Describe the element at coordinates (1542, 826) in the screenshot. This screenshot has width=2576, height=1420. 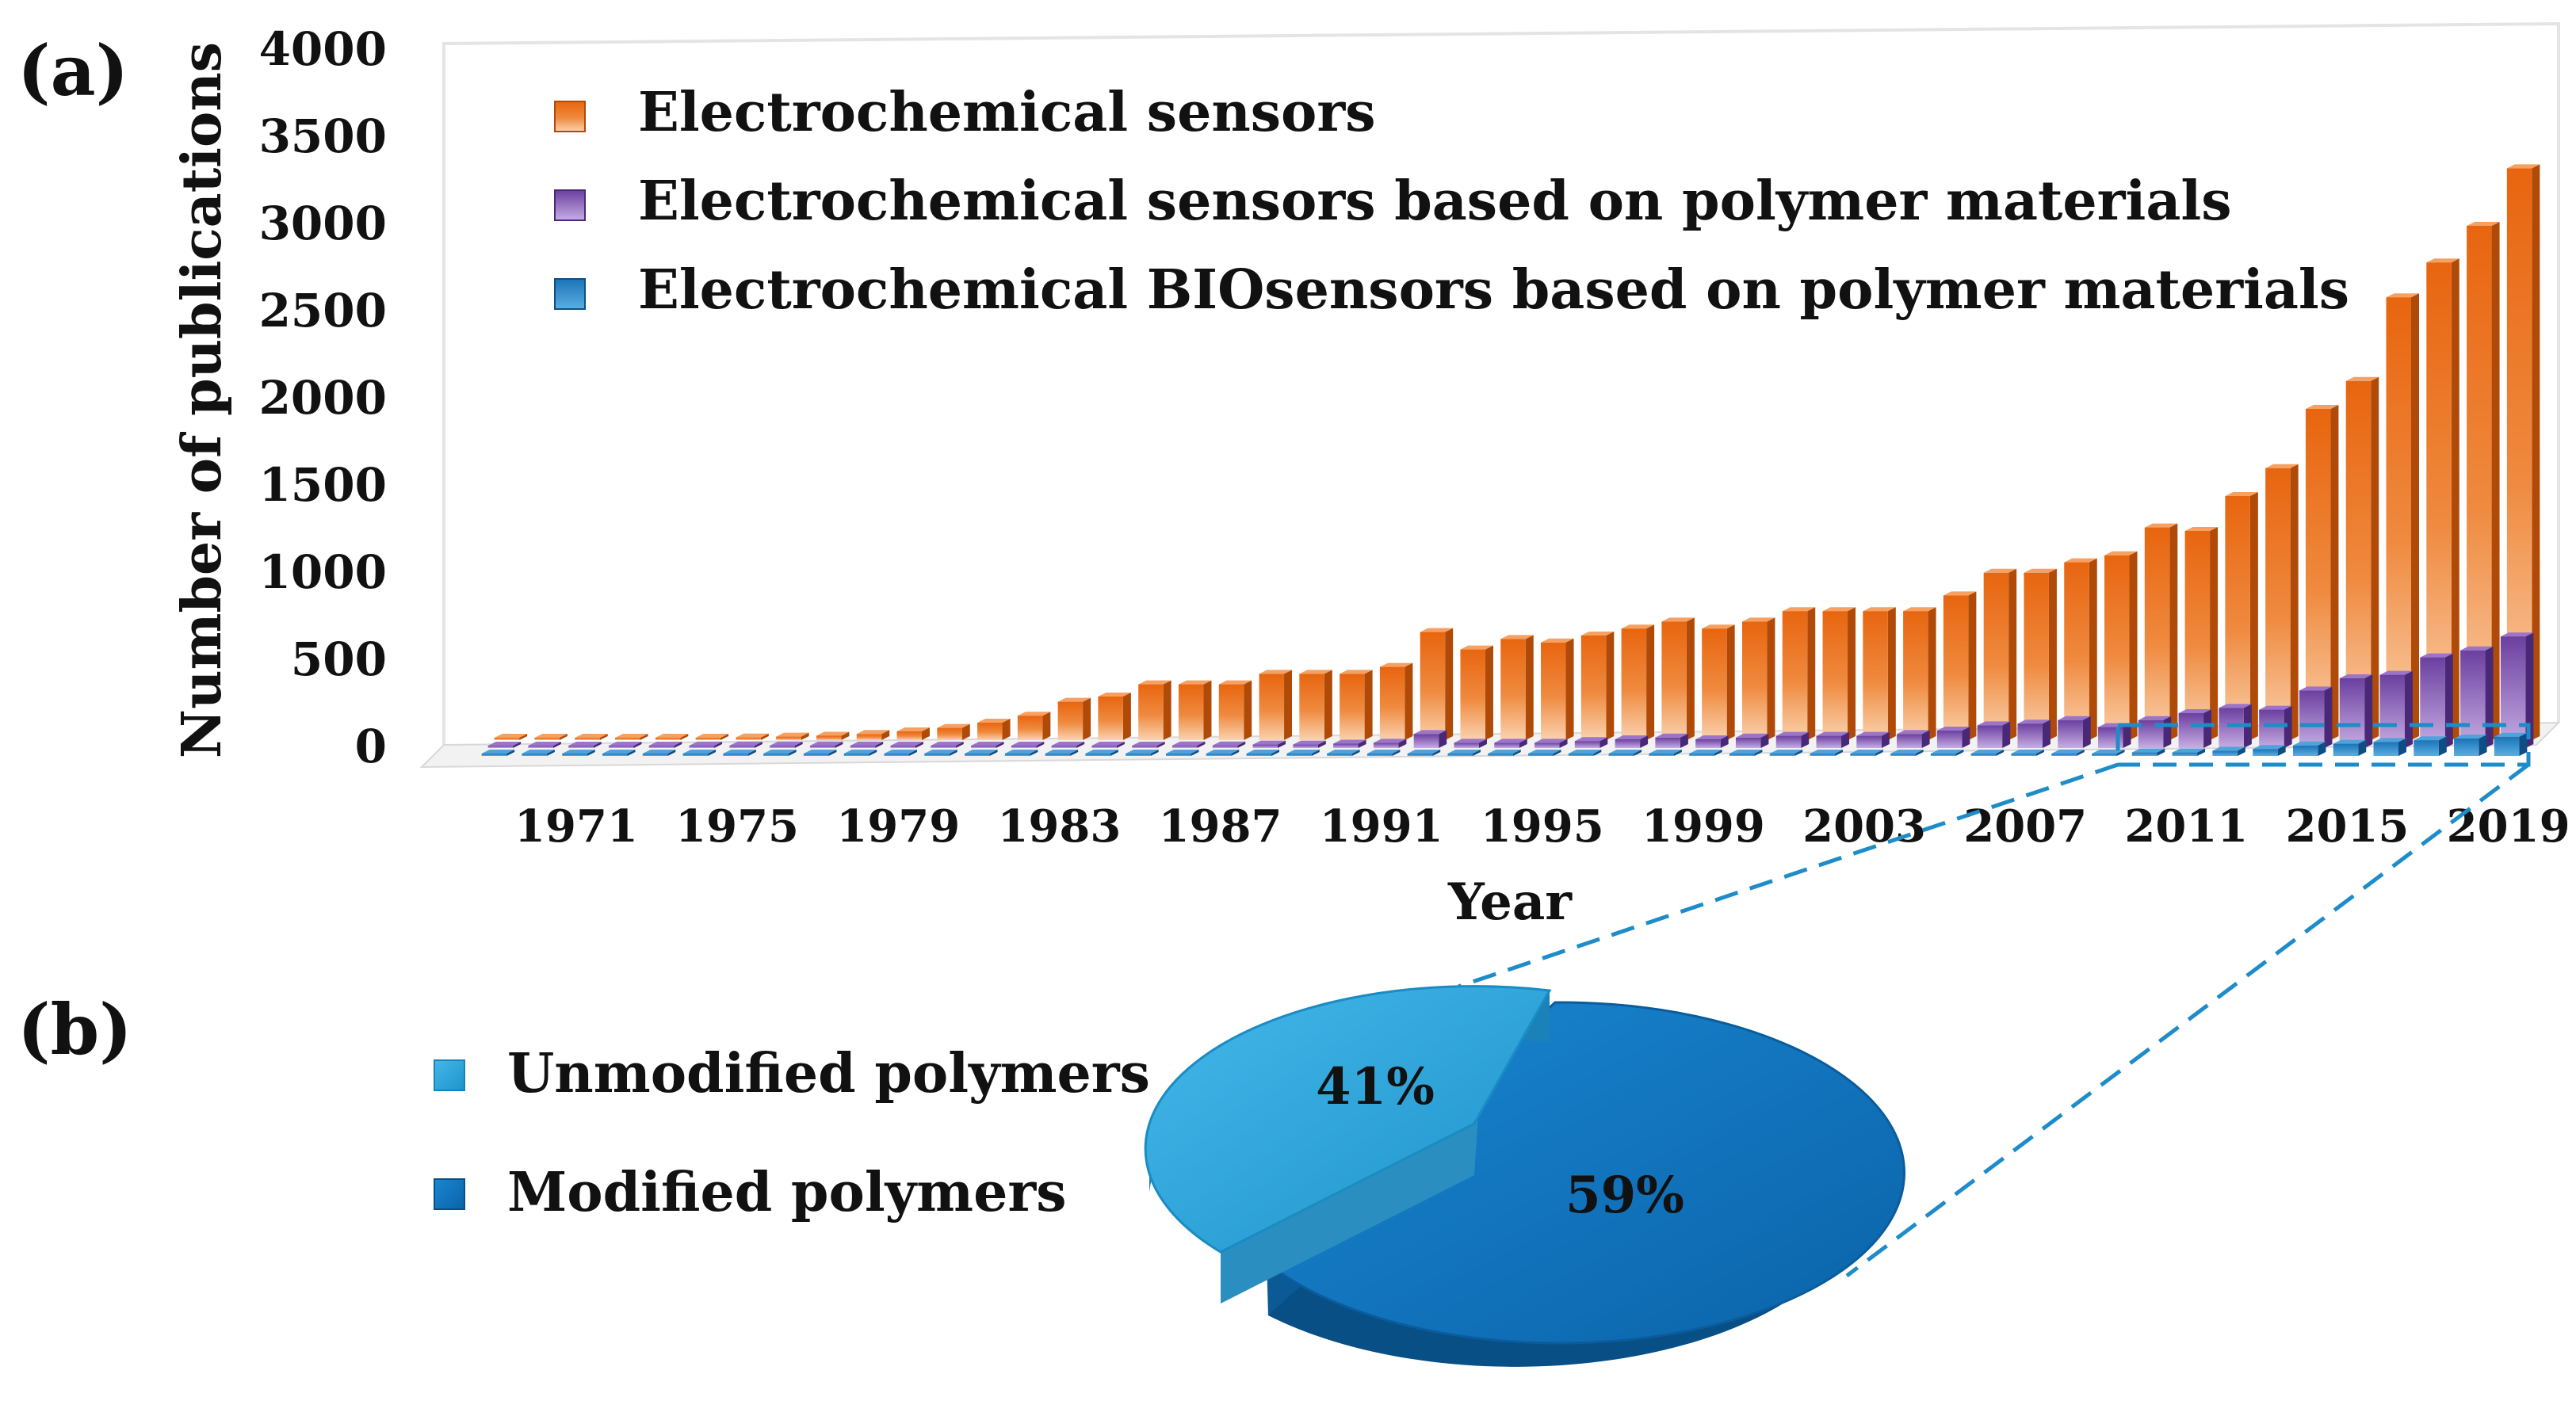
I see `x-tick-label: 1995` at that location.